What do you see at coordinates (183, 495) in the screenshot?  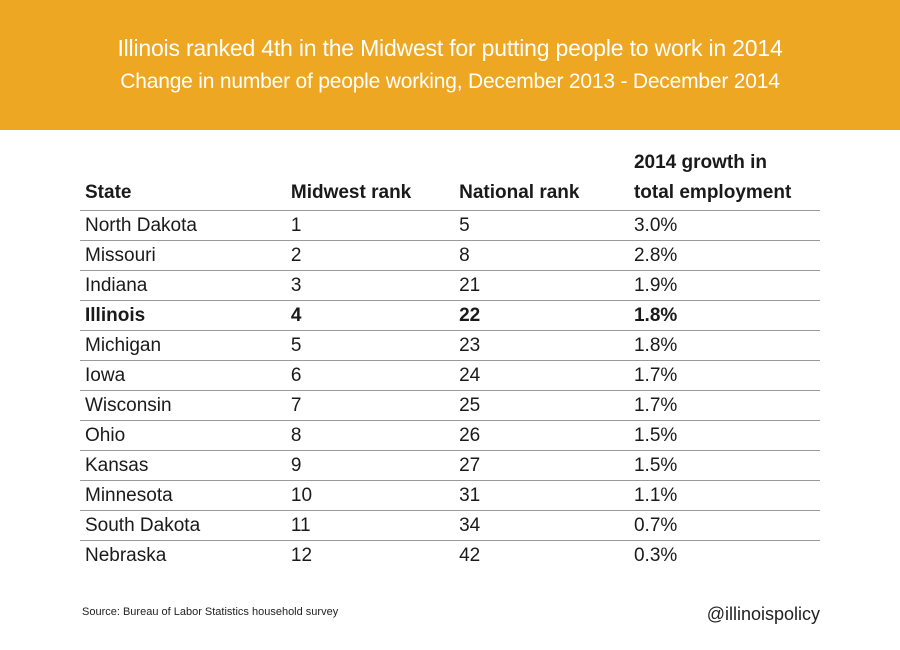 I see `cell-state: Minnesota` at bounding box center [183, 495].